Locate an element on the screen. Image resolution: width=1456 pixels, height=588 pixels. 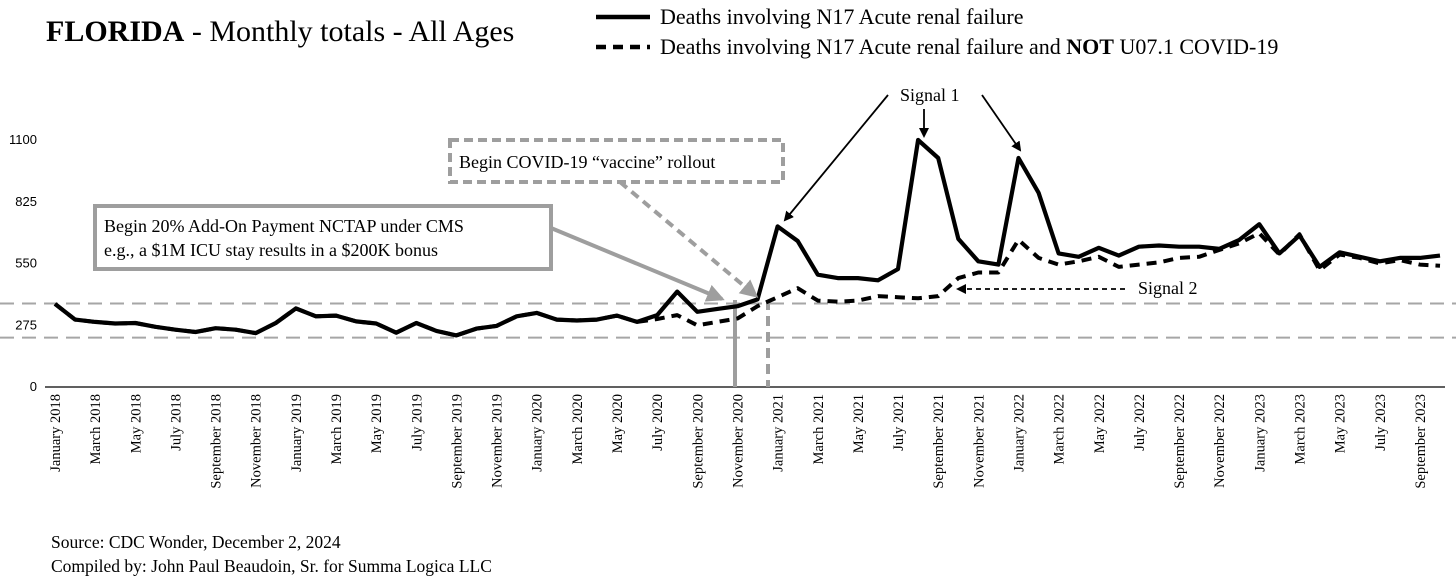
nctap-annotation-box is located at coordinates (323, 237).